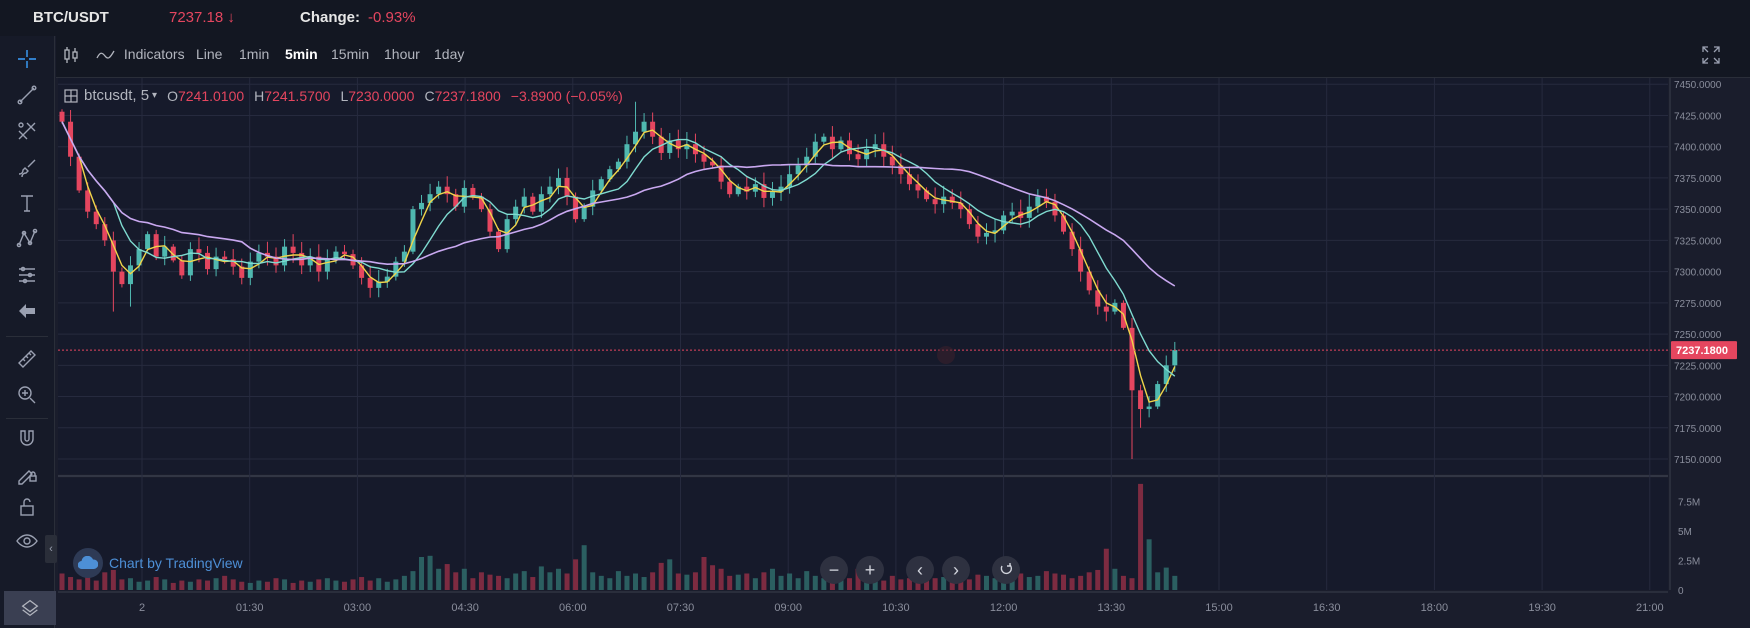 The image size is (1750, 628). What do you see at coordinates (27, 473) in the screenshot?
I see `lock-drawing-icon` at bounding box center [27, 473].